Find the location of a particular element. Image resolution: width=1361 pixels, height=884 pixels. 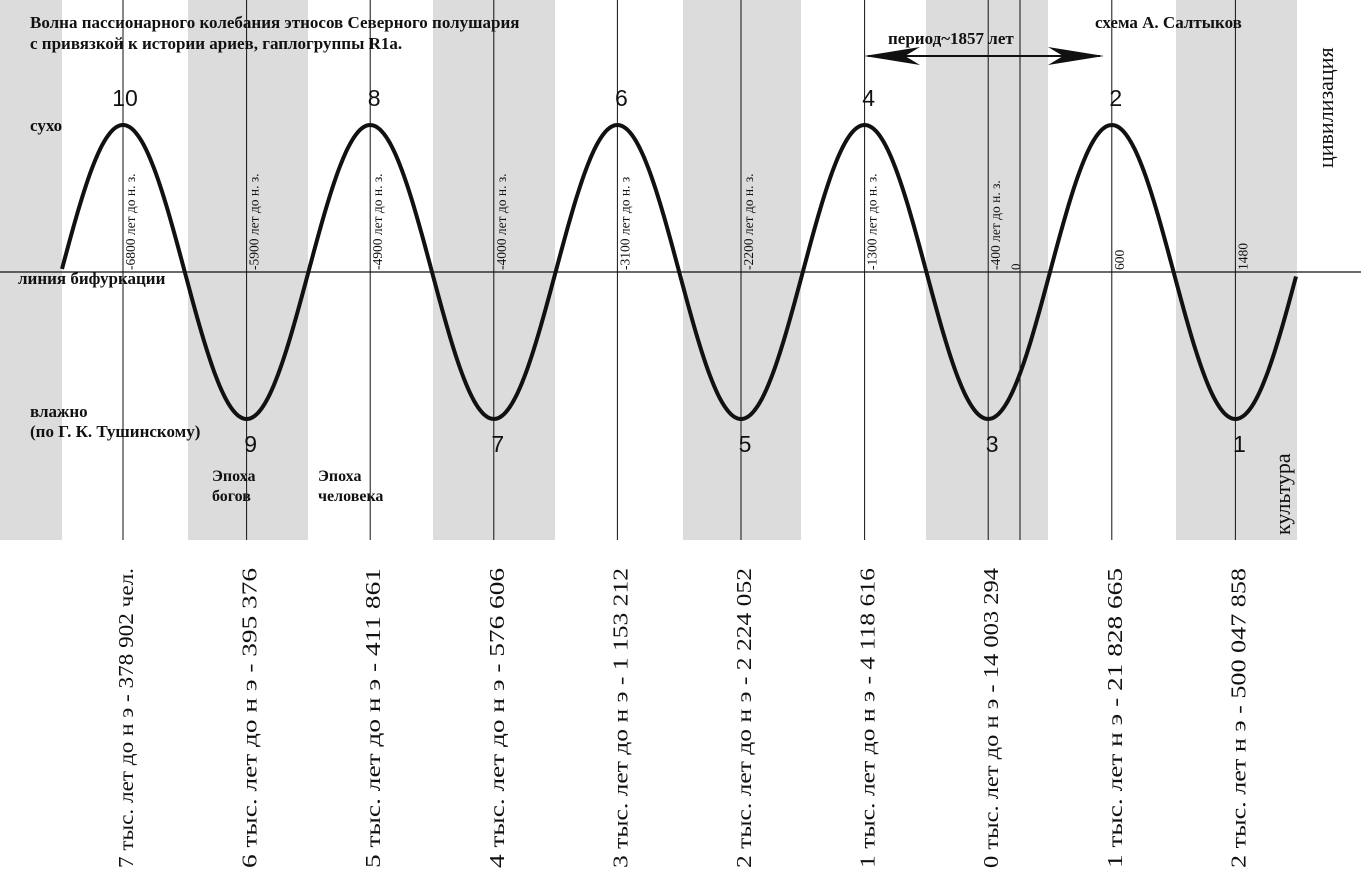

epoch-gods-label-1: Эпоха is located at coordinates (233, 476).